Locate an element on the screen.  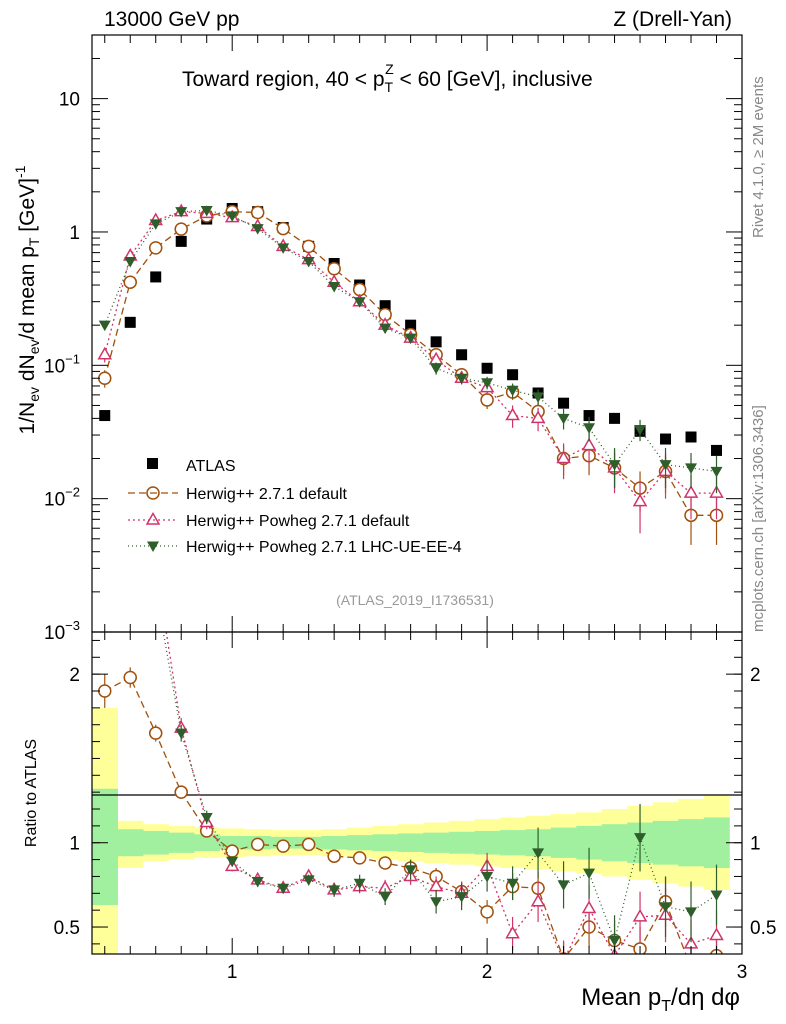
main-ytick-exp: −1 is located at coordinates (72, 358).